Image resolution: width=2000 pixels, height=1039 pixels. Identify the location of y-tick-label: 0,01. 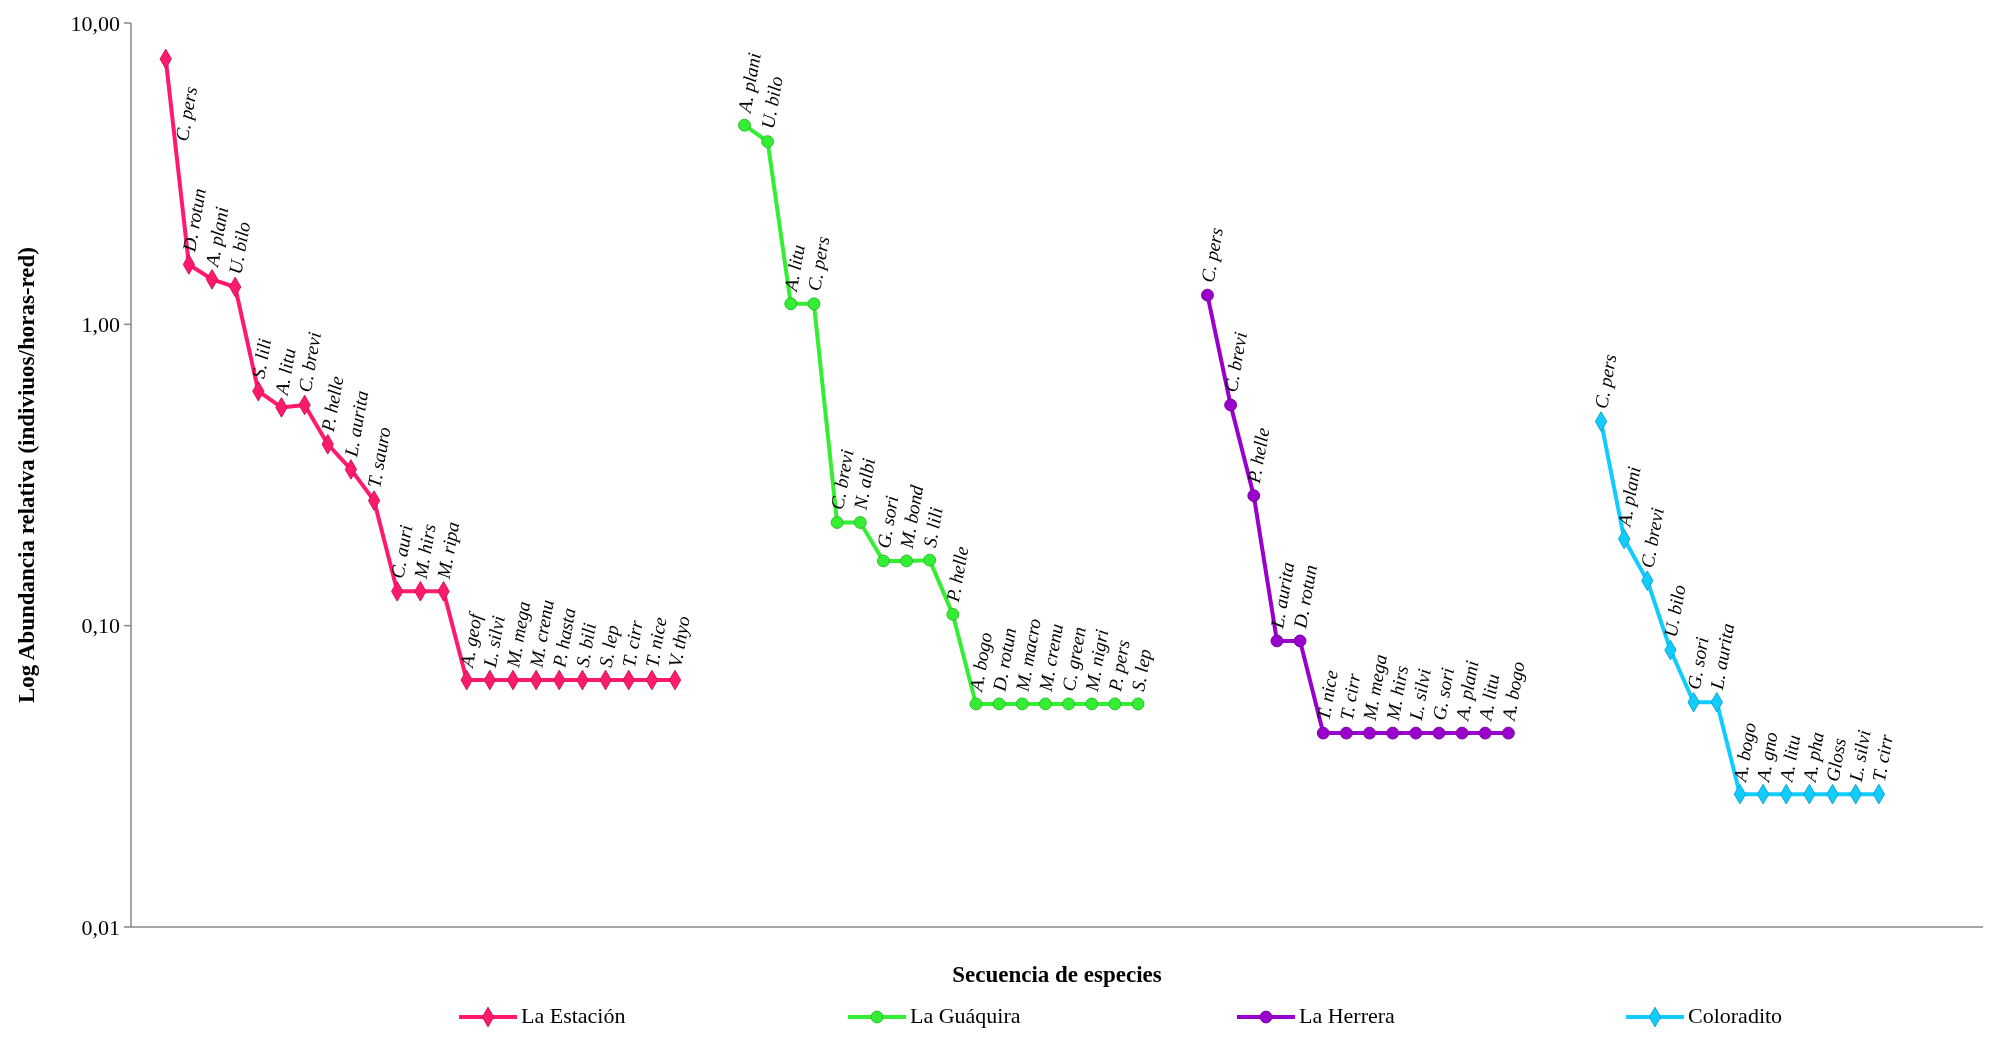
(100, 927).